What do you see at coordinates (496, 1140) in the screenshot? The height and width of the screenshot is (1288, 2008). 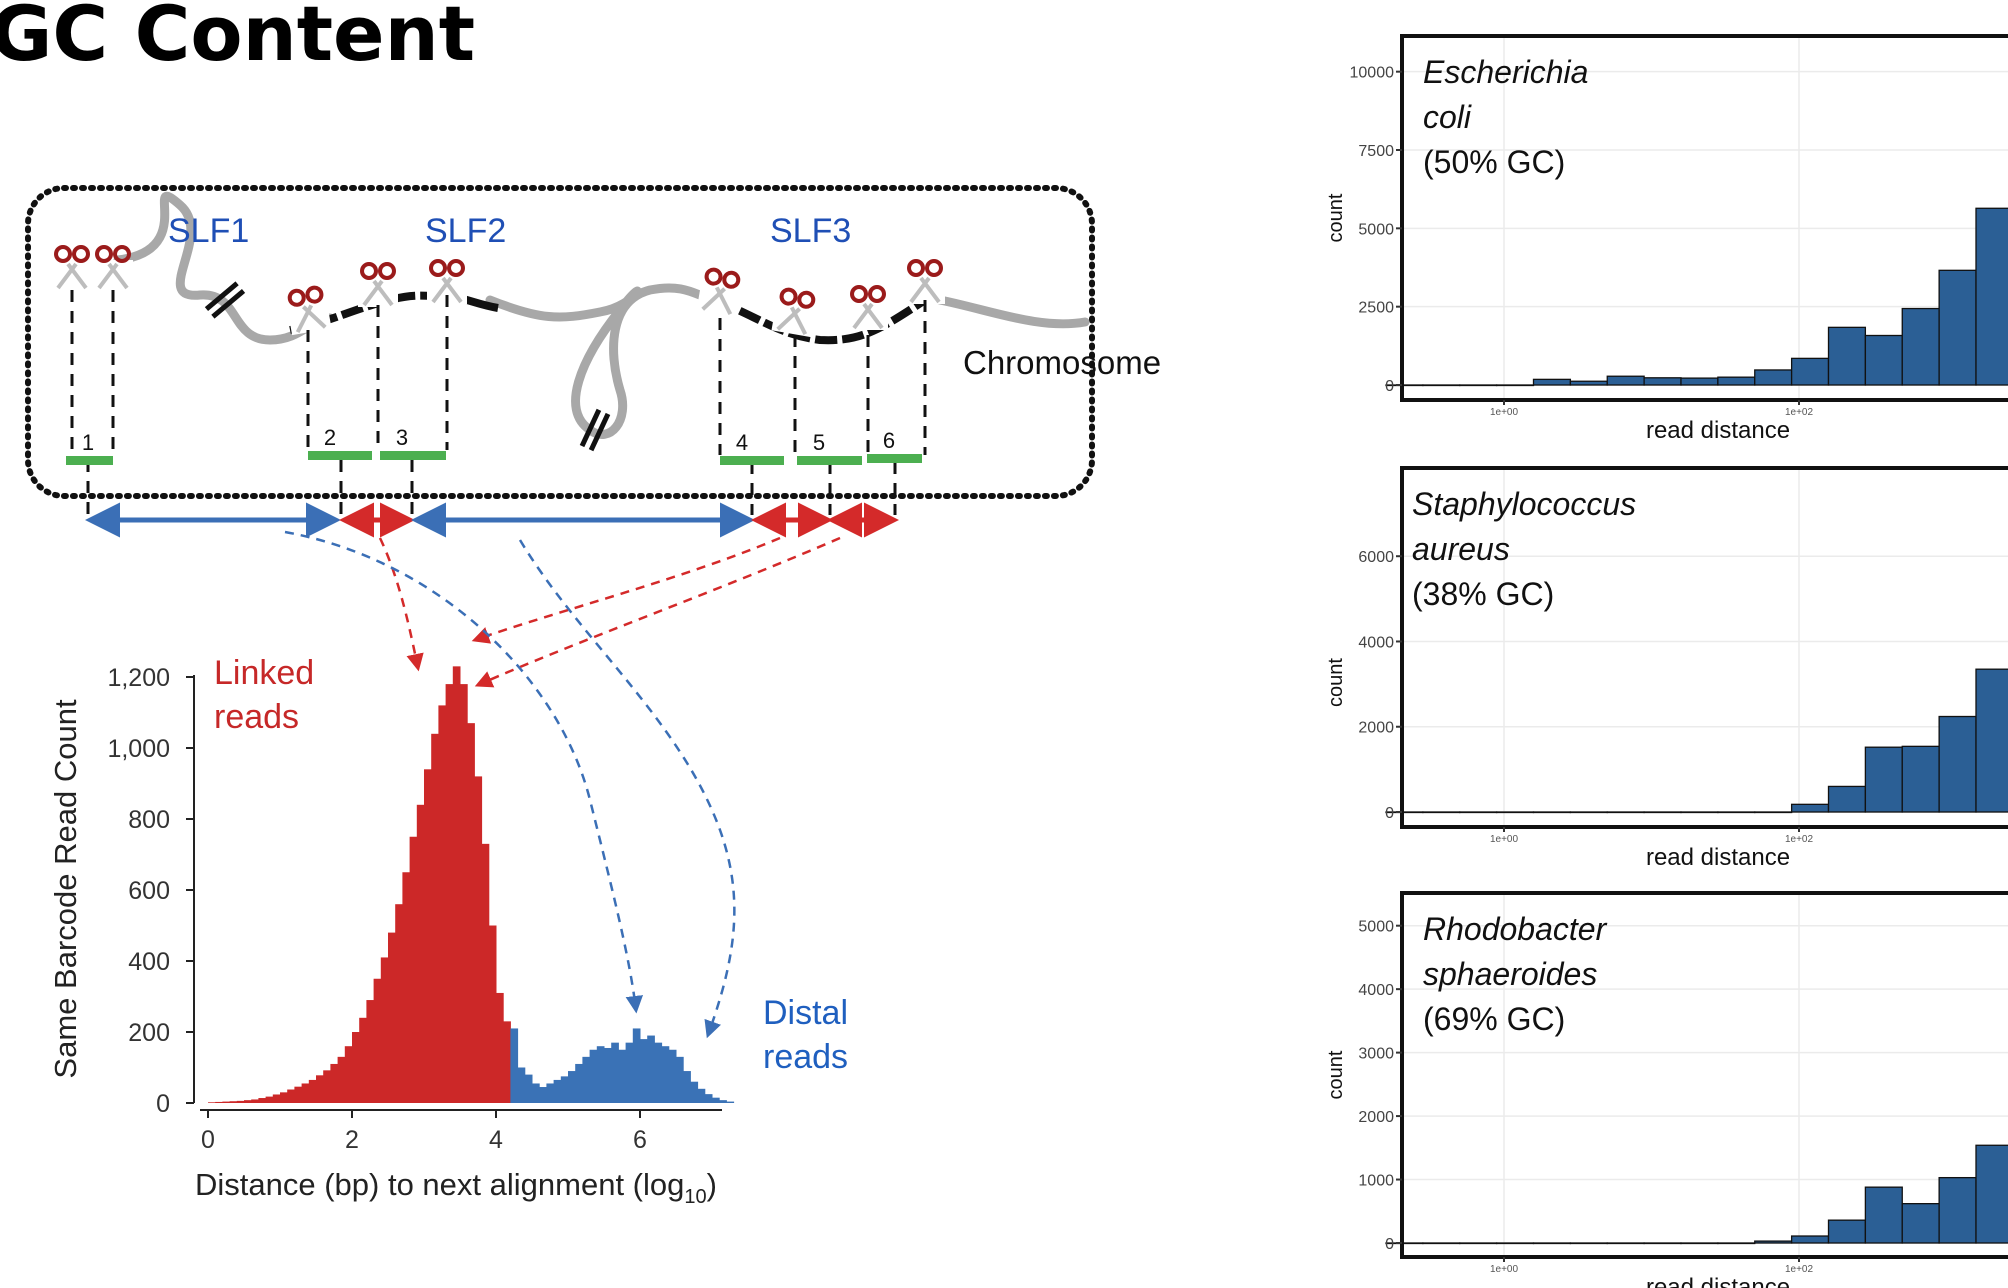 I see `x-tick-label: 4` at bounding box center [496, 1140].